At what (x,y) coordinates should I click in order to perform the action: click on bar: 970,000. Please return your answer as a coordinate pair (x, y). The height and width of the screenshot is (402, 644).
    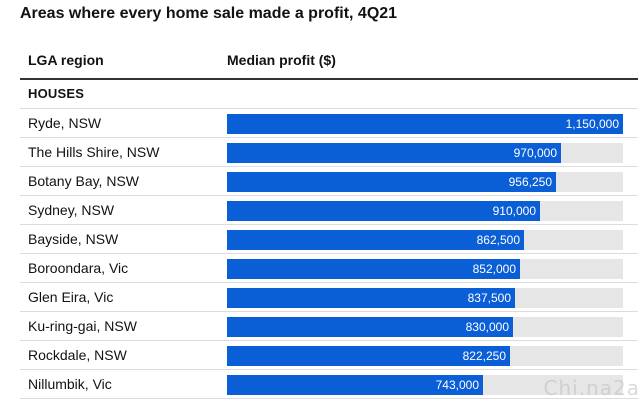
    Looking at the image, I should click on (394, 153).